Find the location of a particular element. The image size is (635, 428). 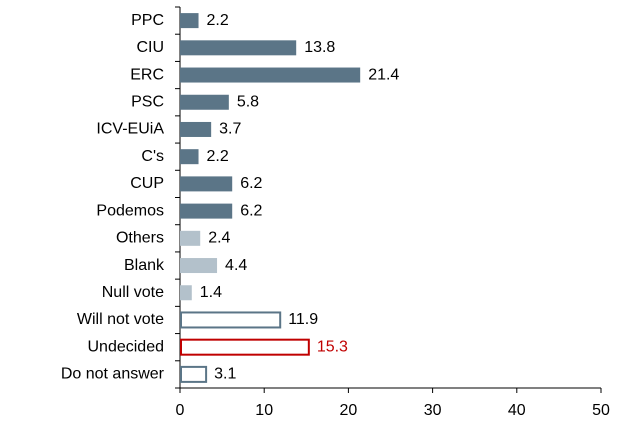

category-label: ICV-EUiA is located at coordinates (130, 129).